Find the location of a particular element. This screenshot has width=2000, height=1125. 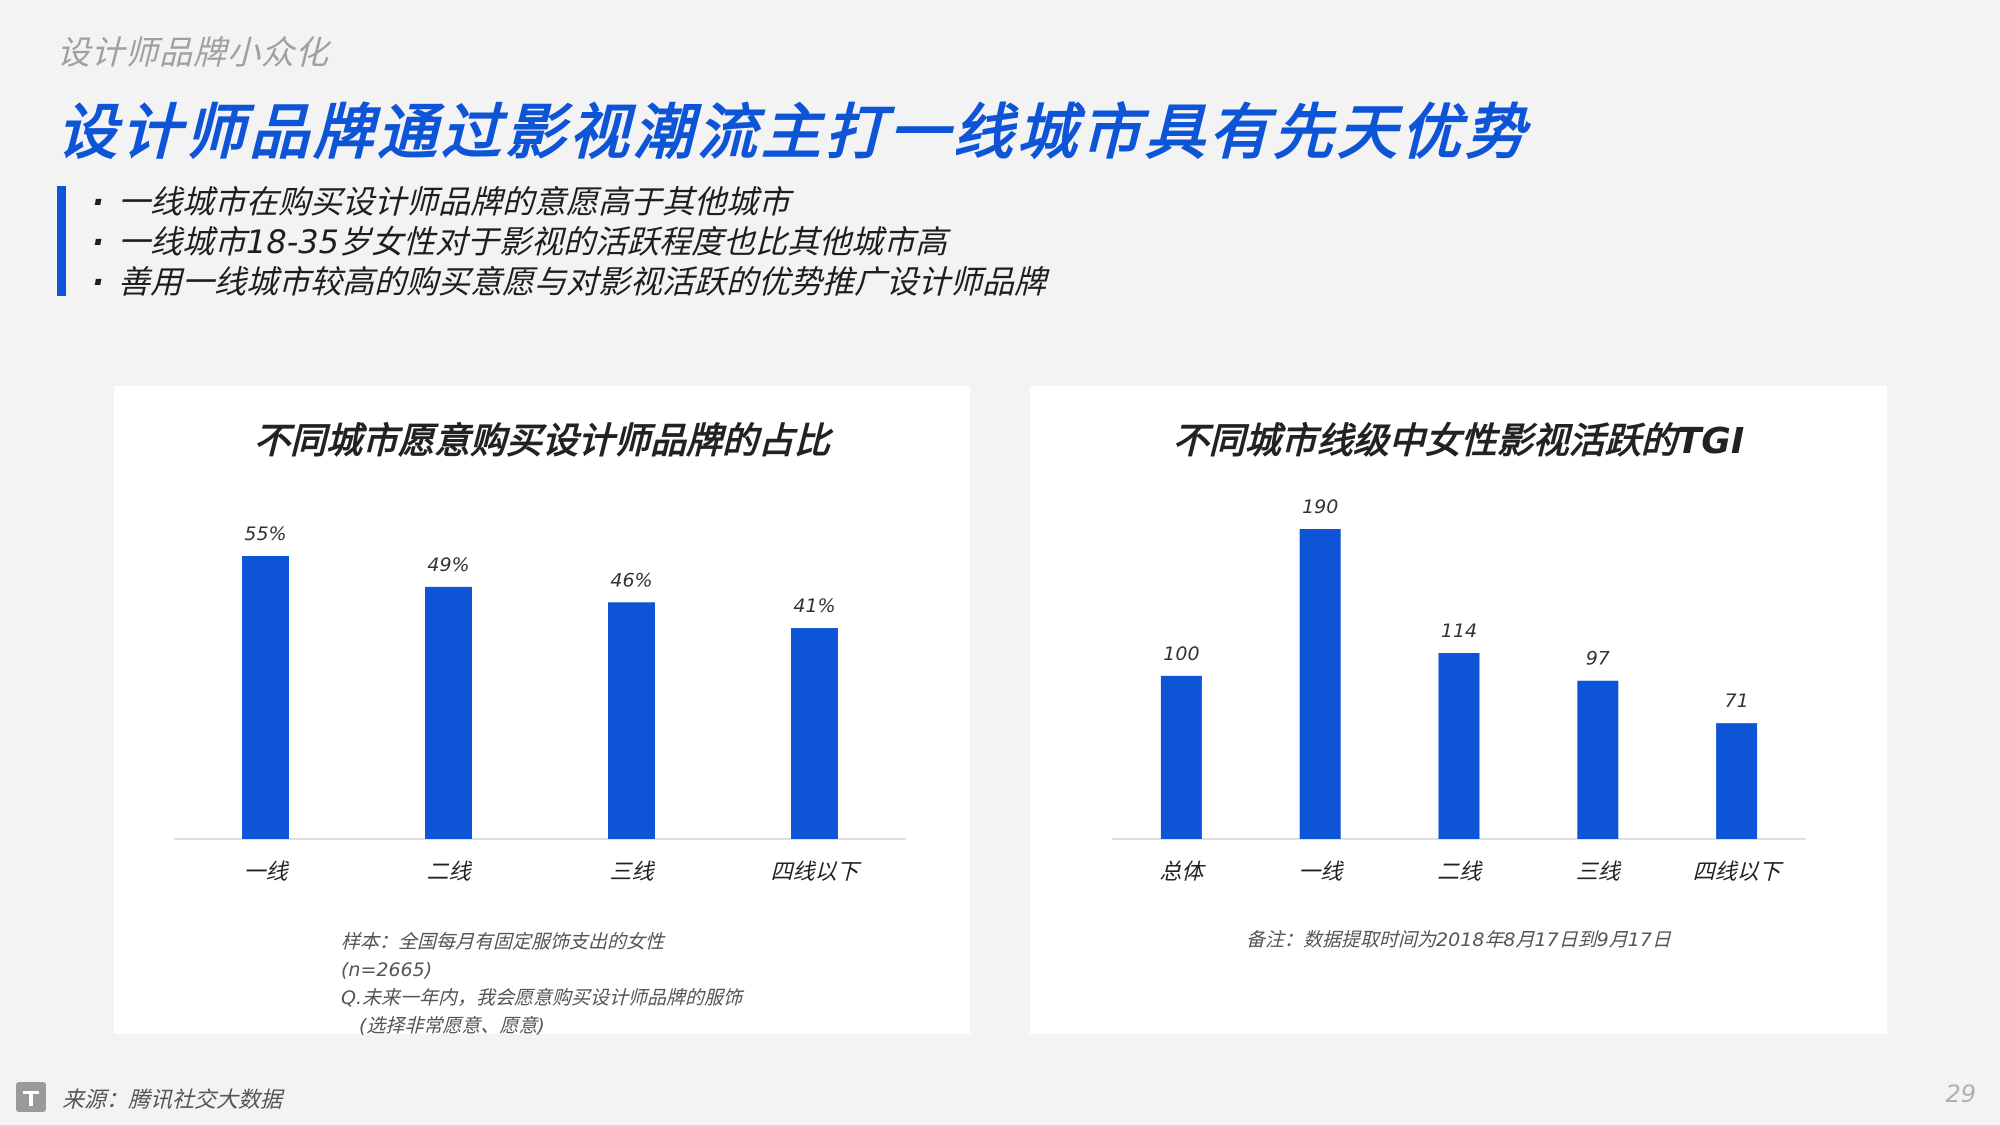

bar-chart-tgi: 100 总体 190 一线 114 二线 97 三线 71 四线以下 is located at coordinates (1459, 690).